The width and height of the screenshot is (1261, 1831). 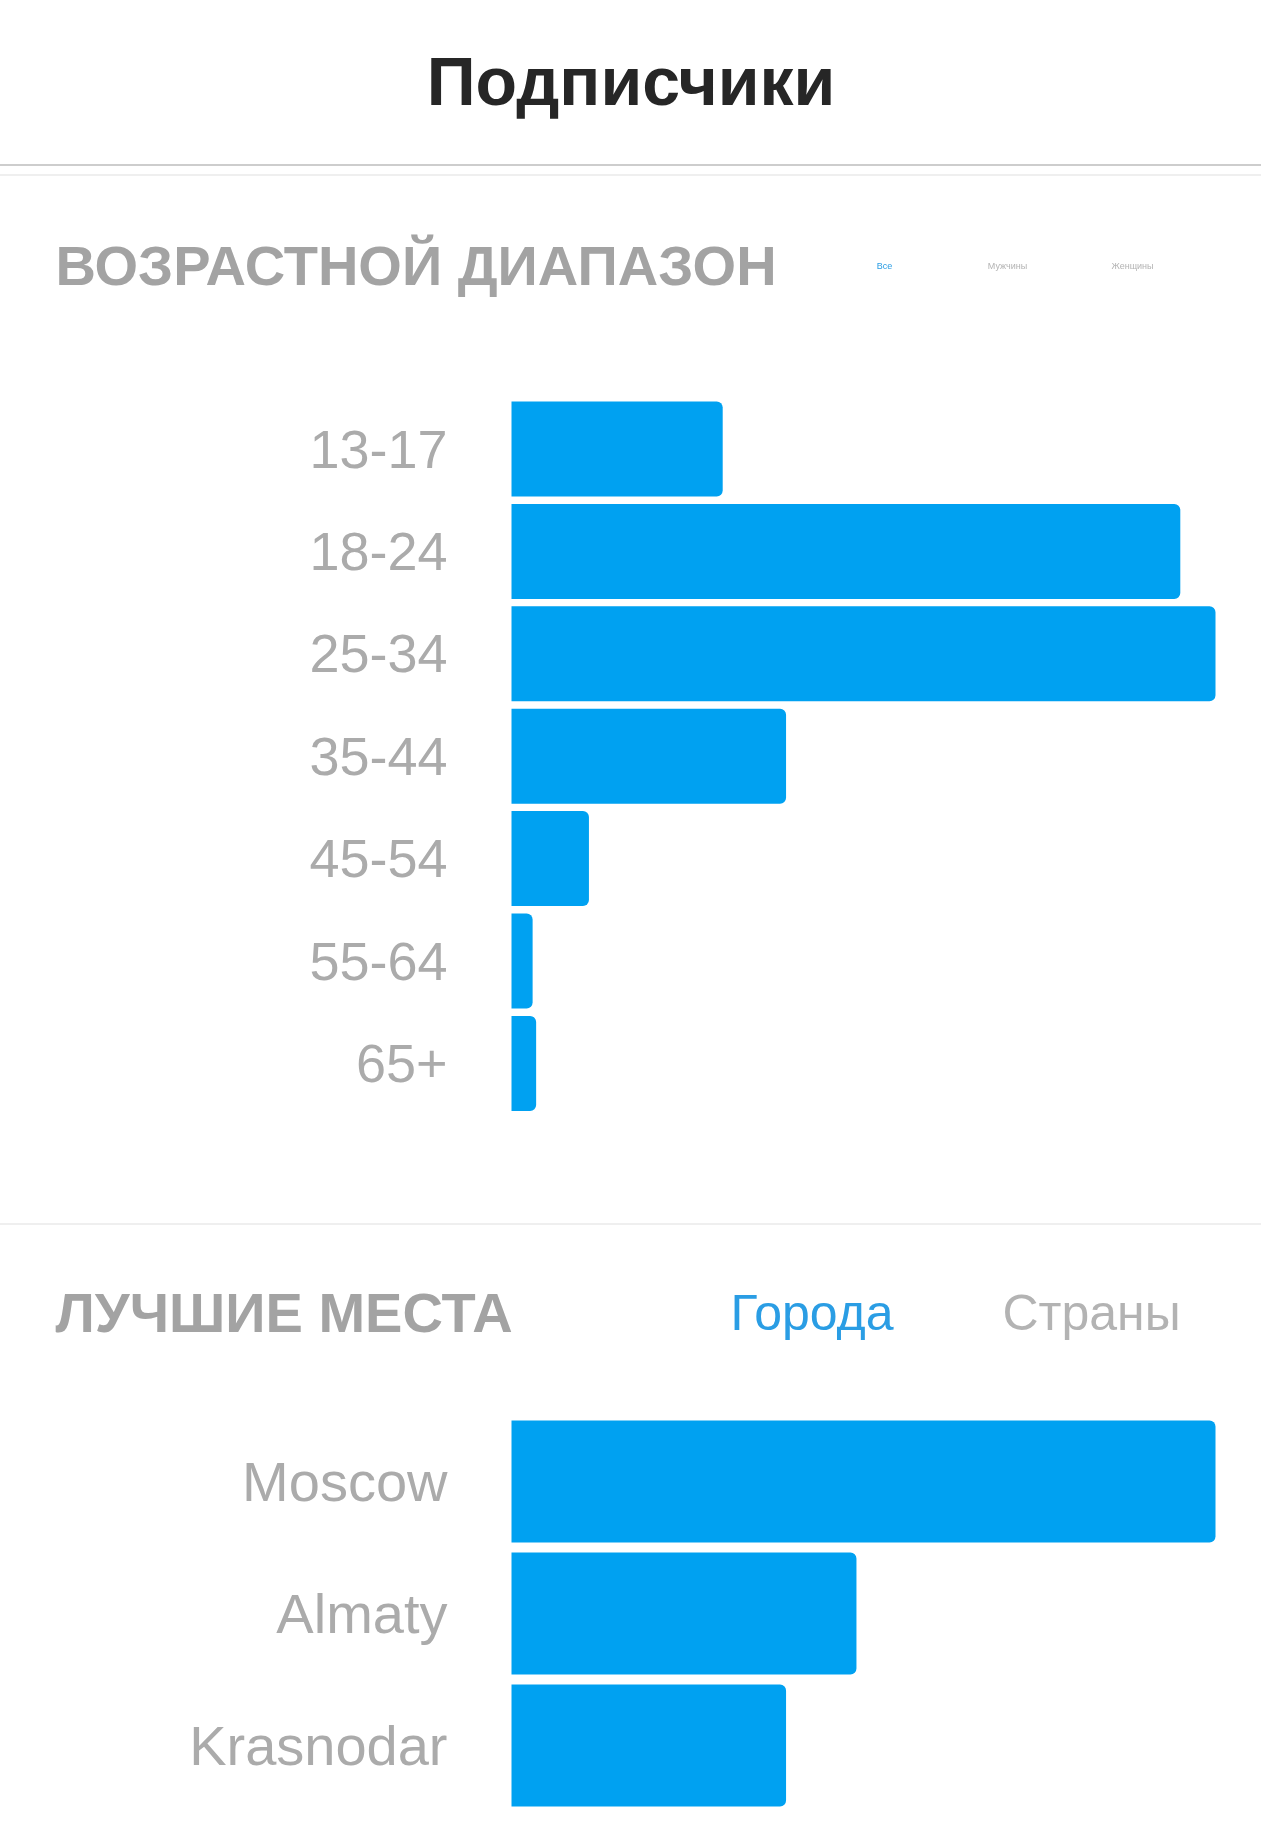 I want to click on y-tick-label: 45-54, so click(x=378, y=858).